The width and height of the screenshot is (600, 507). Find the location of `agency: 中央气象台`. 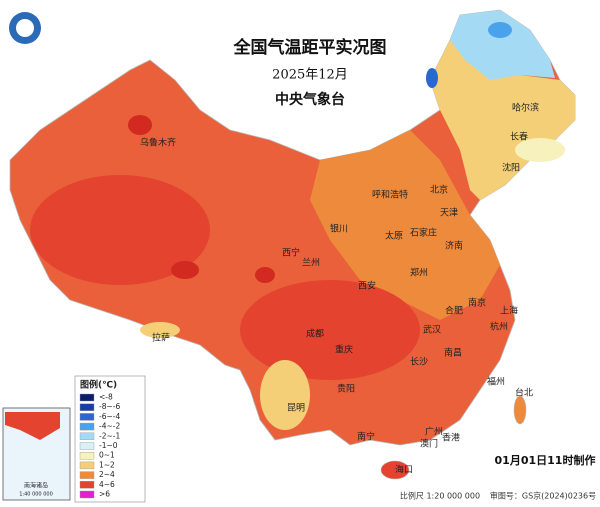

agency: 中央气象台 is located at coordinates (310, 99).